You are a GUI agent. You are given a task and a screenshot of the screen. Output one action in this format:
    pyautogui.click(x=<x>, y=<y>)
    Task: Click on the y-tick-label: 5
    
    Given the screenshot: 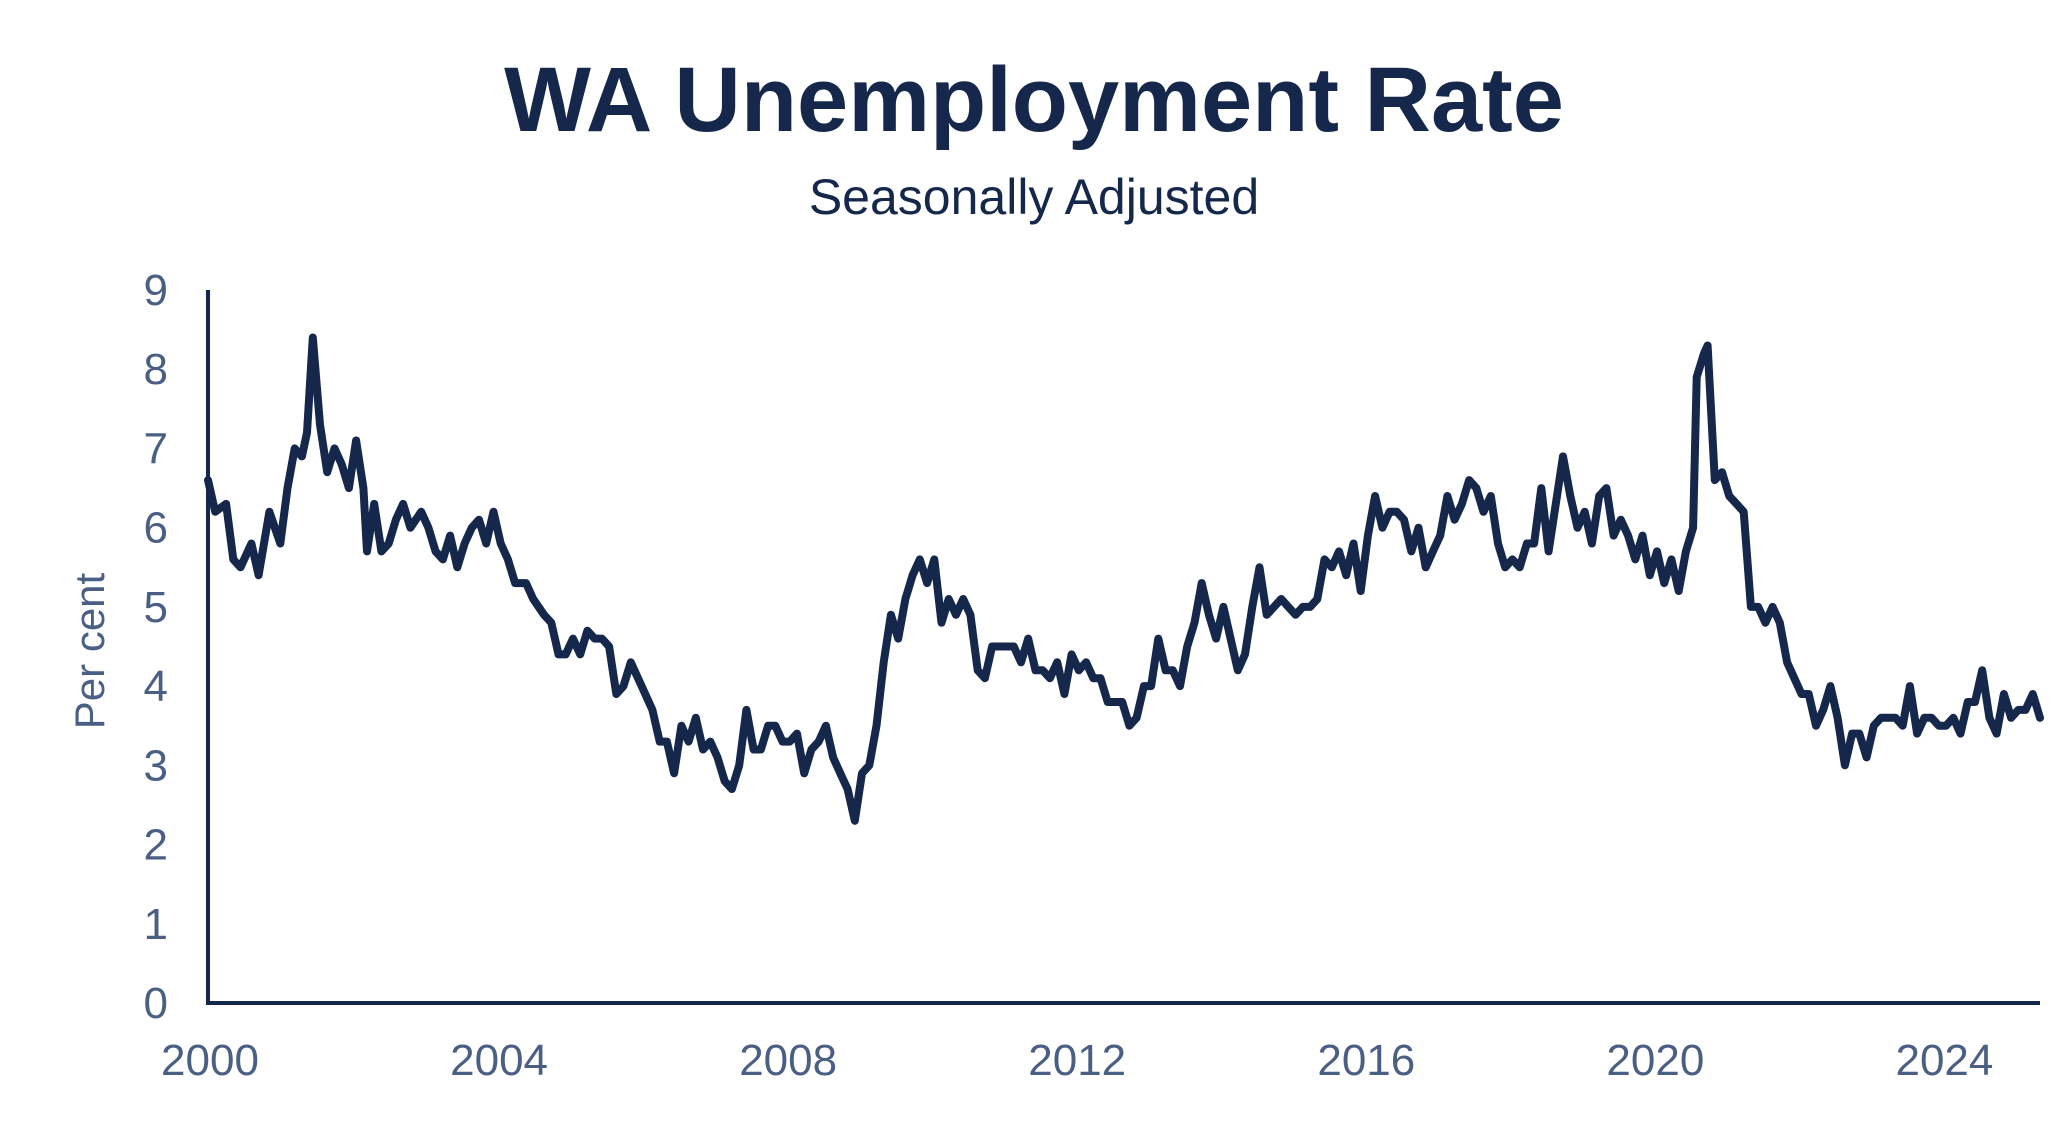 What is the action you would take?
    pyautogui.click(x=156, y=607)
    